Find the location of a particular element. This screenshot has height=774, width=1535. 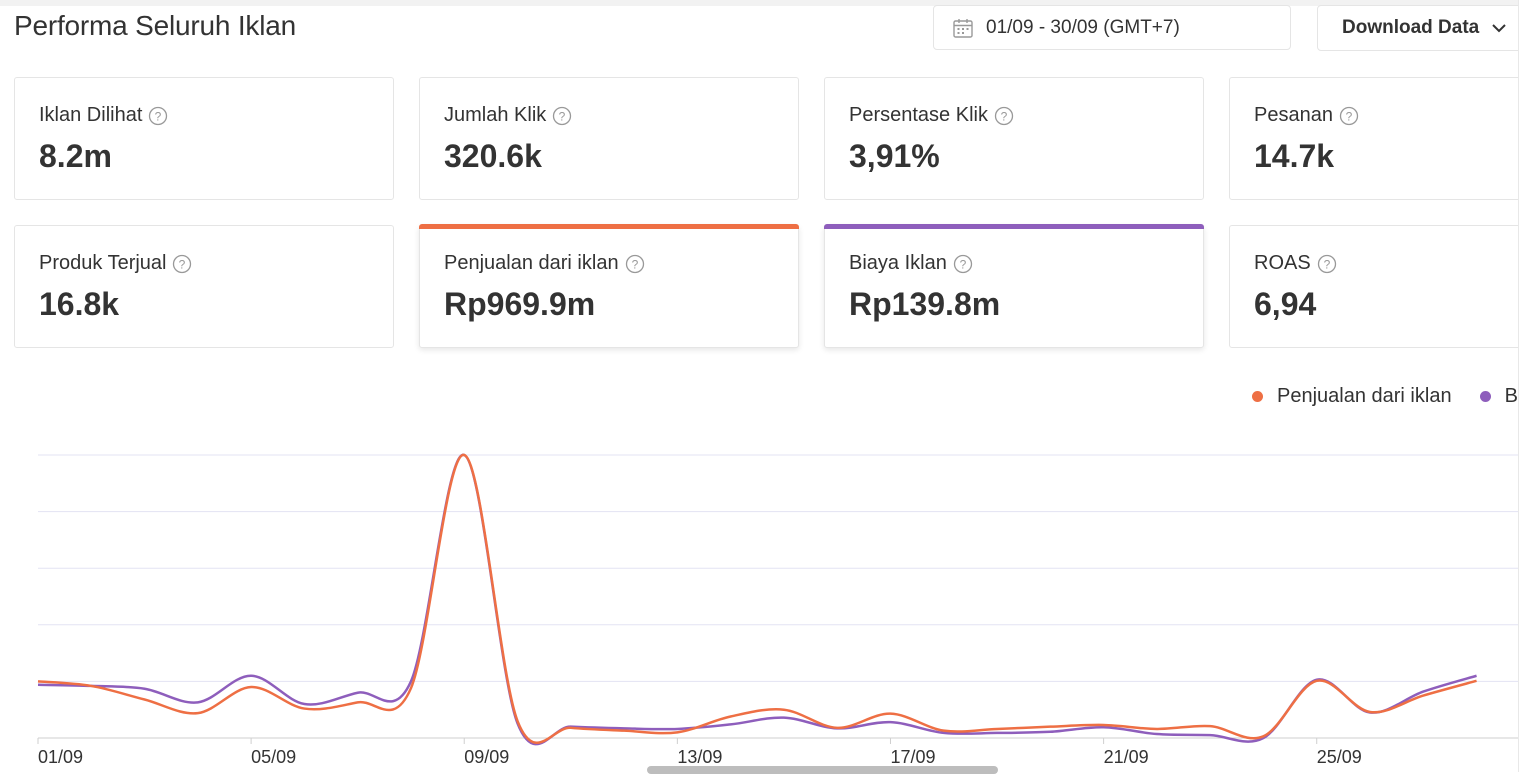

x-tick-label: 05/09 is located at coordinates (273, 757).